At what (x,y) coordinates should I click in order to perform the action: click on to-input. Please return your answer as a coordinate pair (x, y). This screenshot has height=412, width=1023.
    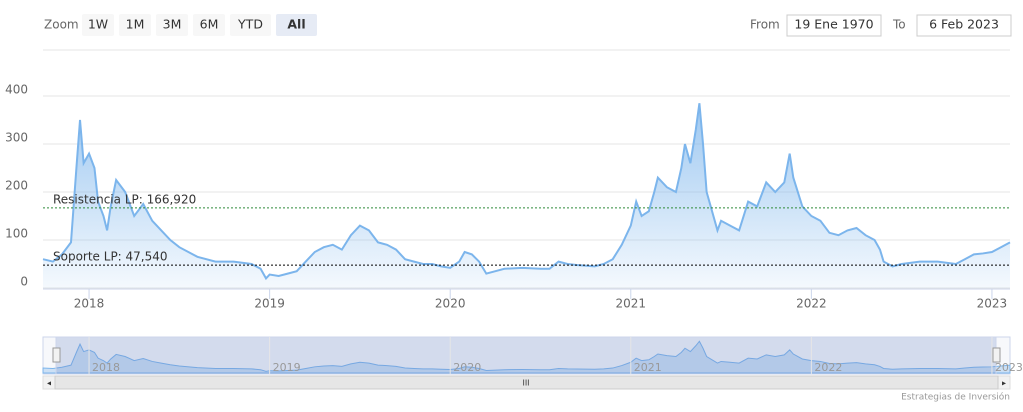
    Looking at the image, I should click on (964, 25).